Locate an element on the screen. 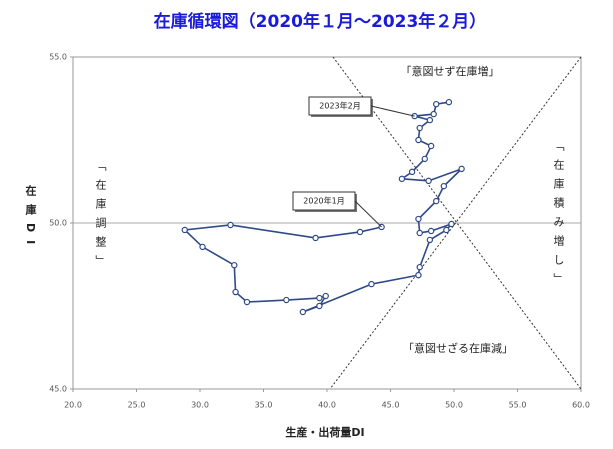 The height and width of the screenshot is (449, 613). x-axis-label: 生産・出荷量DI is located at coordinates (324, 432).